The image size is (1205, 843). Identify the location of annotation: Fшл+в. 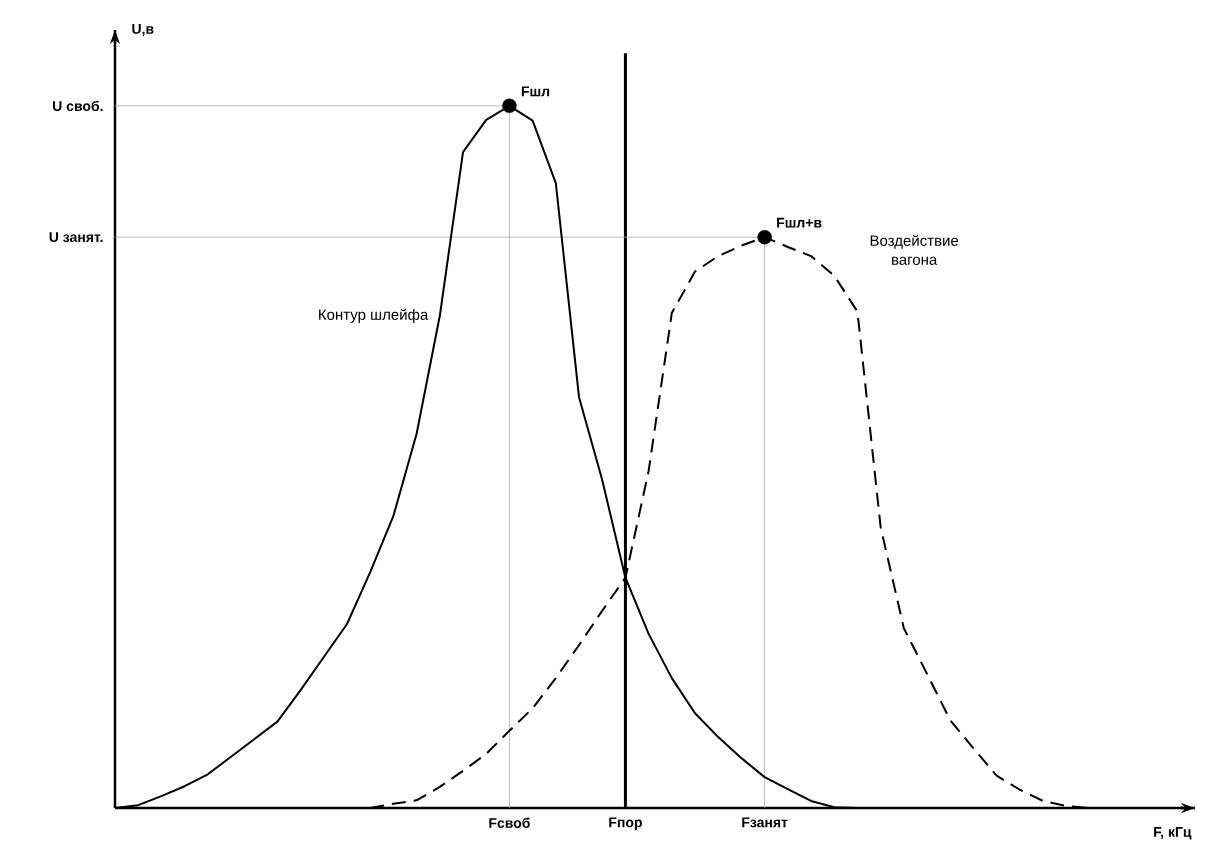
(799, 222).